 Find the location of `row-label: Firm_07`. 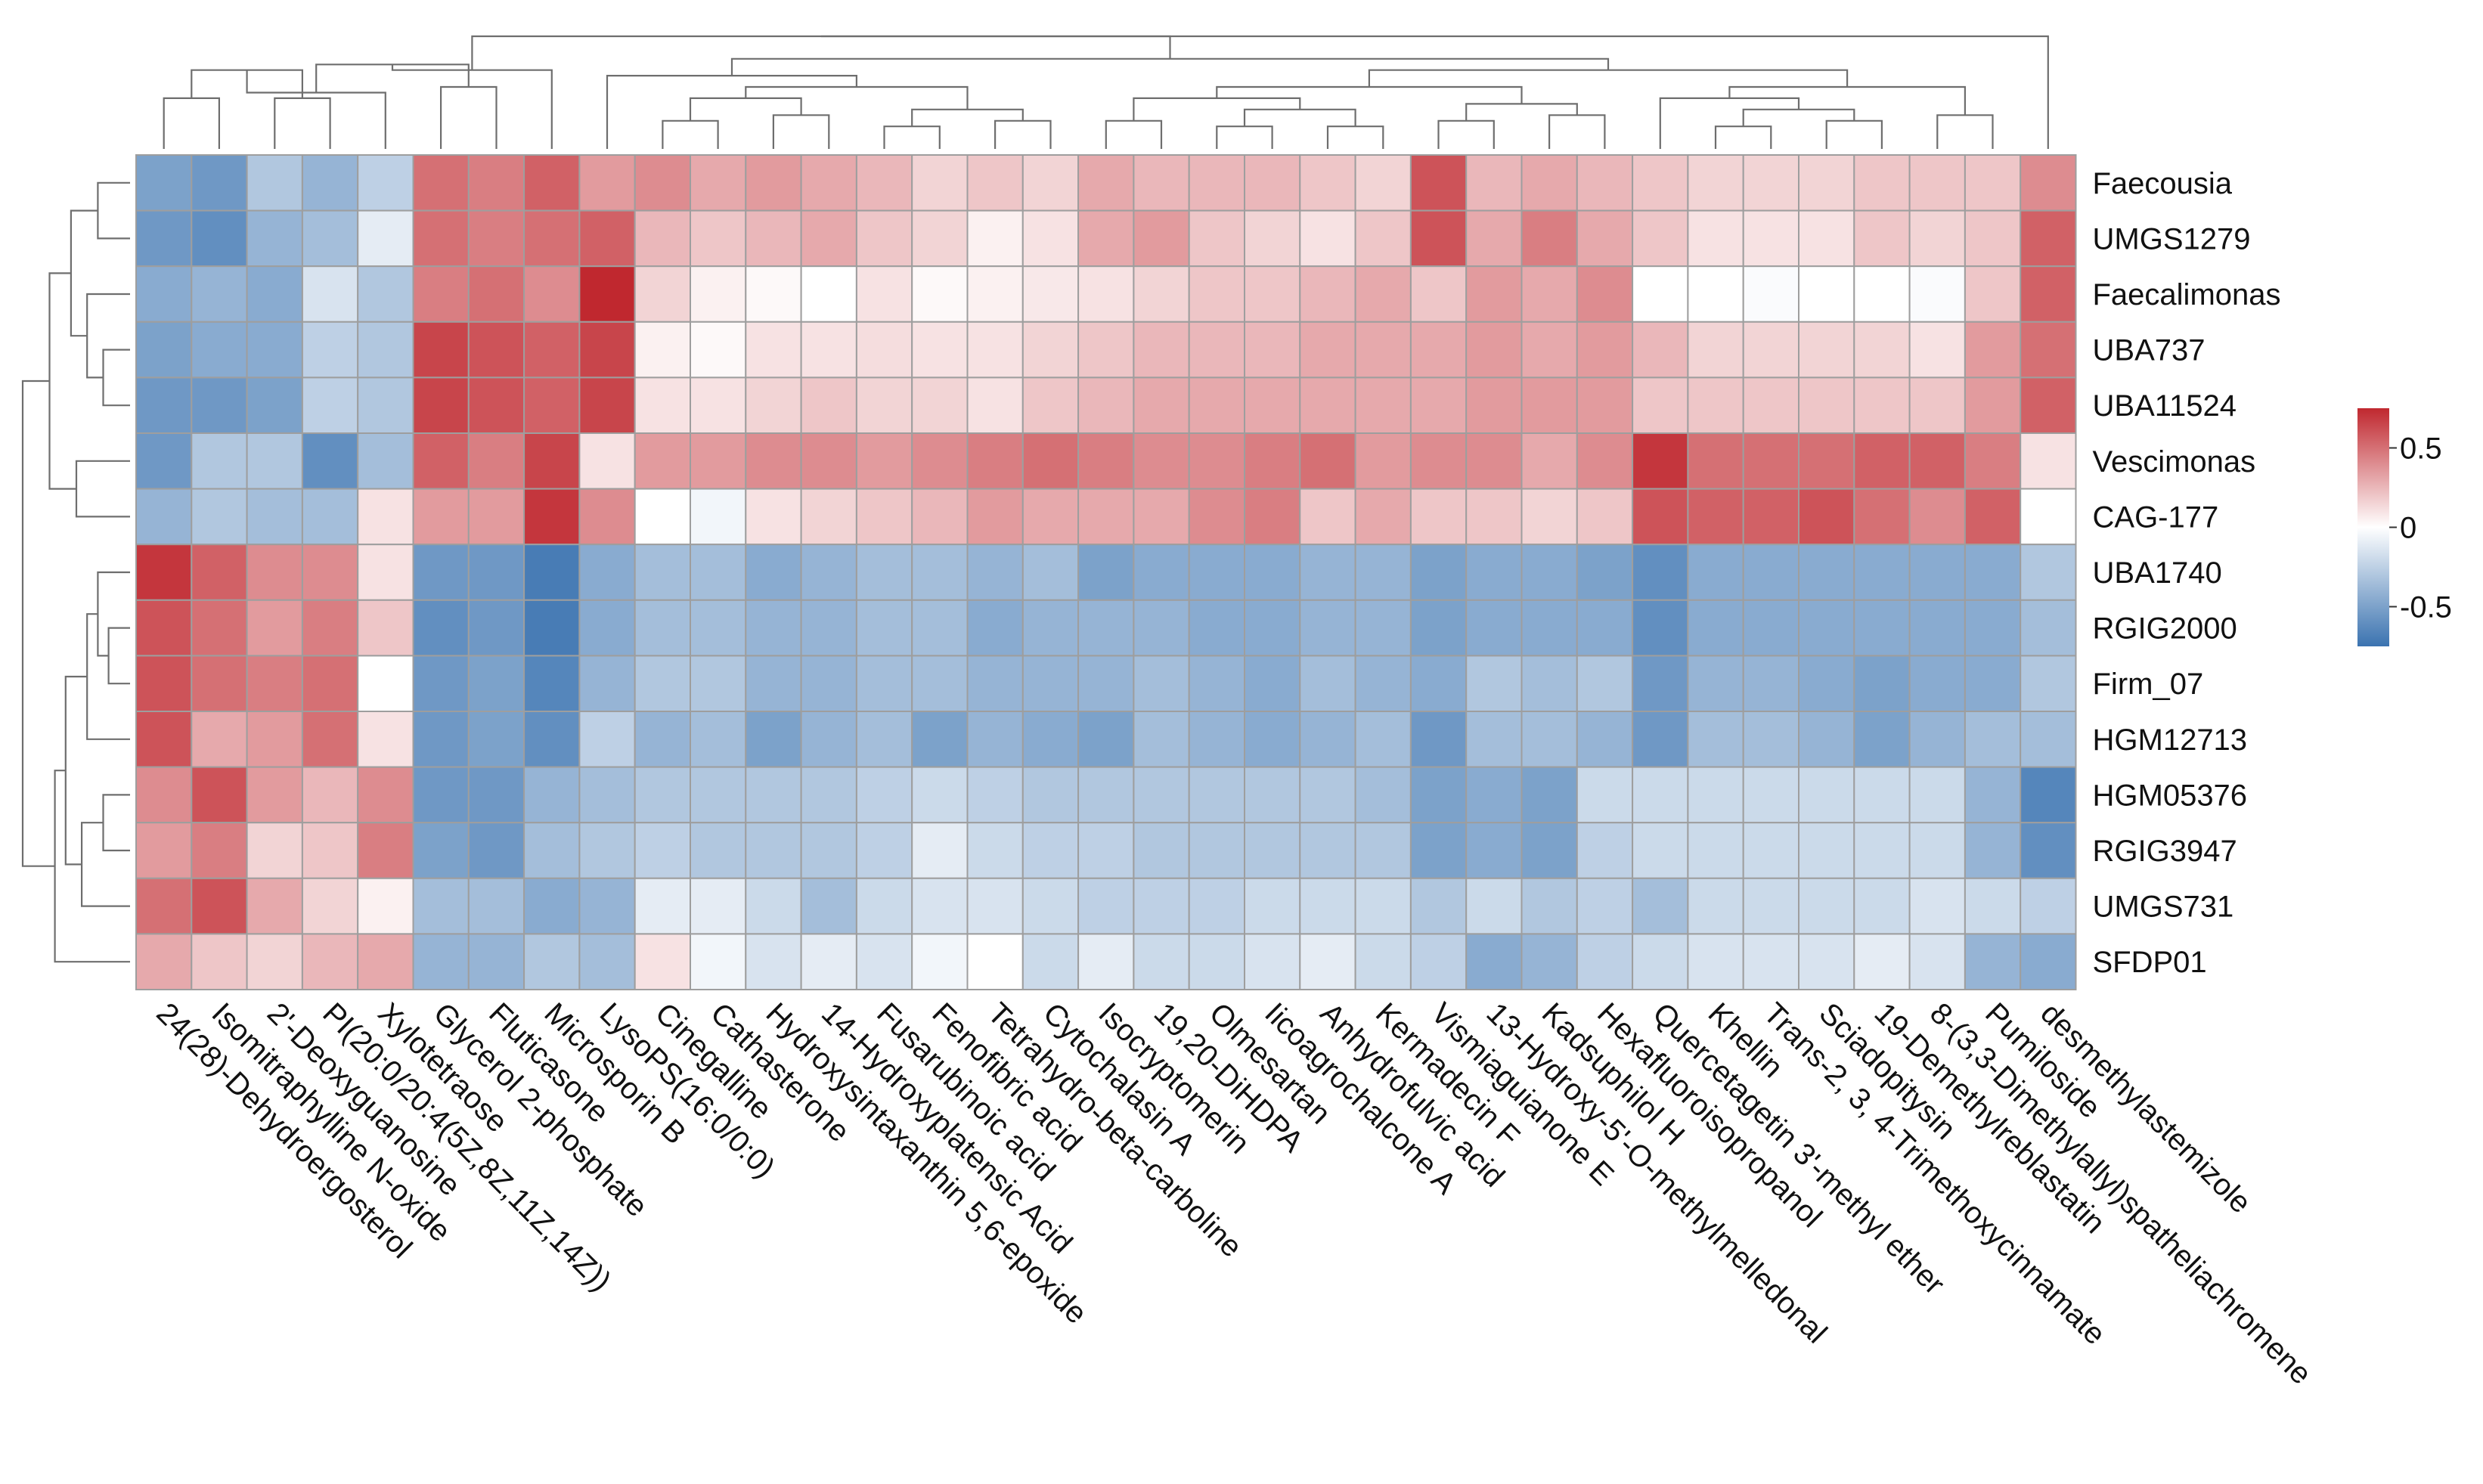

row-label: Firm_07 is located at coordinates (2148, 684).